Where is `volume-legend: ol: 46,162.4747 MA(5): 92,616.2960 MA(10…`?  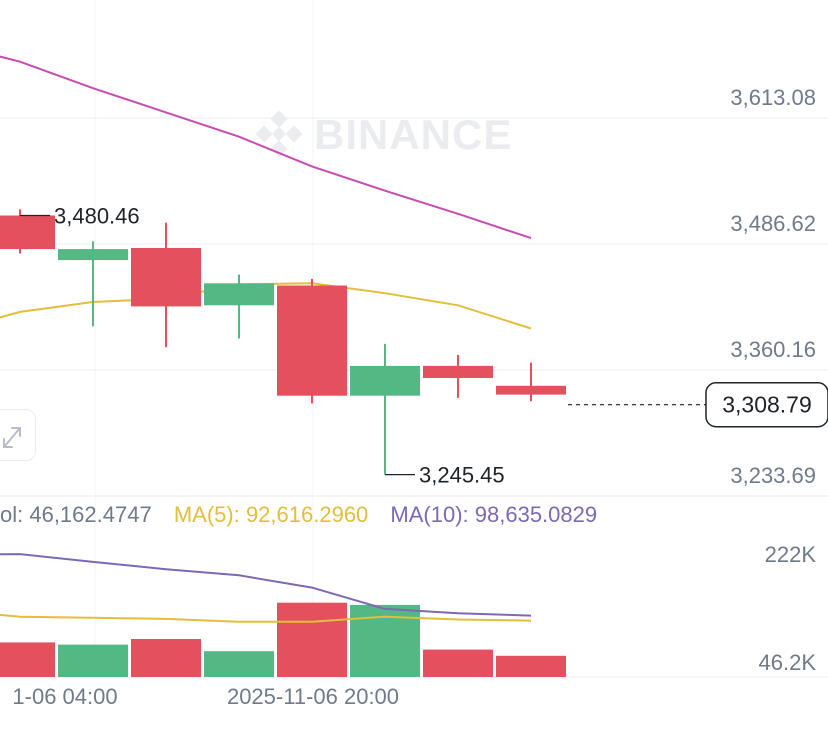 volume-legend: ol: 46,162.4747 MA(5): 92,616.2960 MA(10… is located at coordinates (298, 514).